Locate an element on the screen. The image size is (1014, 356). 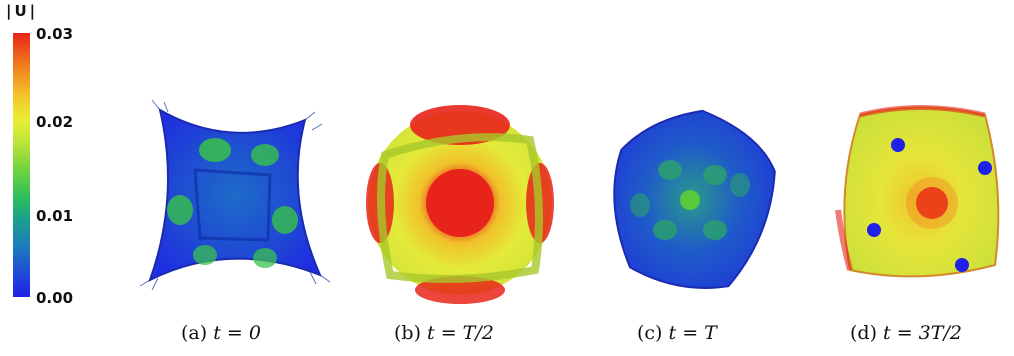
colorbar-tick-low: 0.01 is located at coordinates (55, 216).